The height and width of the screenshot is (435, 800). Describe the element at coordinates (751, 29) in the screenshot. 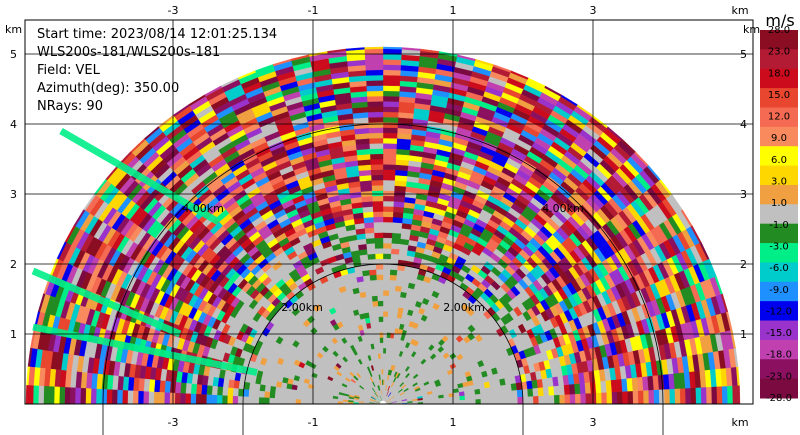

I see `axis-unit-label: km` at that location.